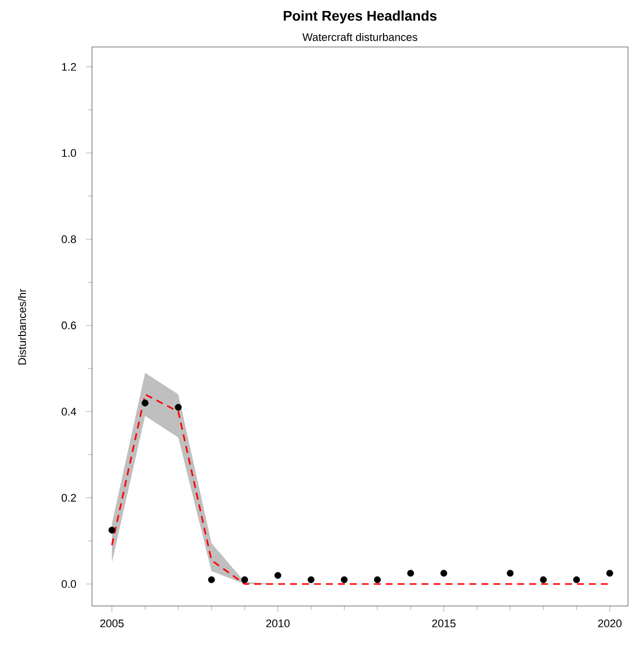 Image resolution: width=638 pixels, height=652 pixels. Describe the element at coordinates (360, 37) in the screenshot. I see `chart-subtitle: Watercraft disturbances` at that location.